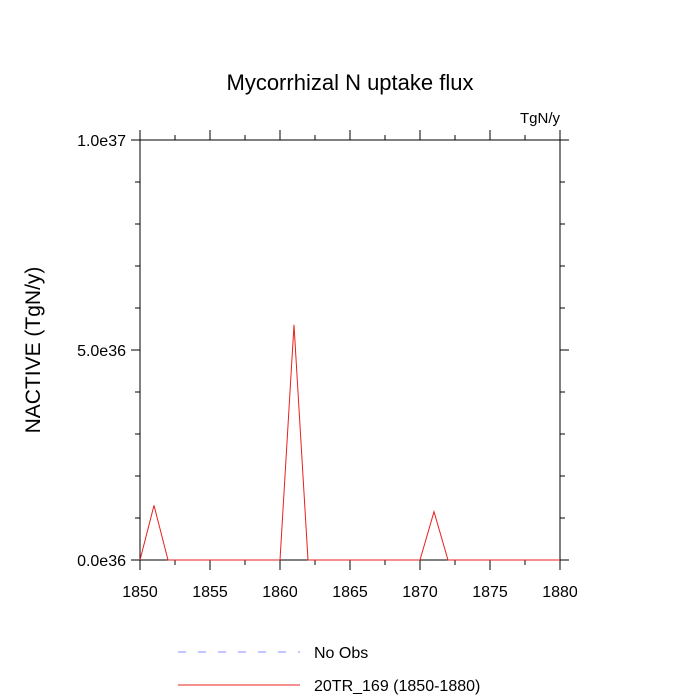 This screenshot has width=700, height=700. Describe the element at coordinates (540, 118) in the screenshot. I see `units-label: TgN/y` at that location.